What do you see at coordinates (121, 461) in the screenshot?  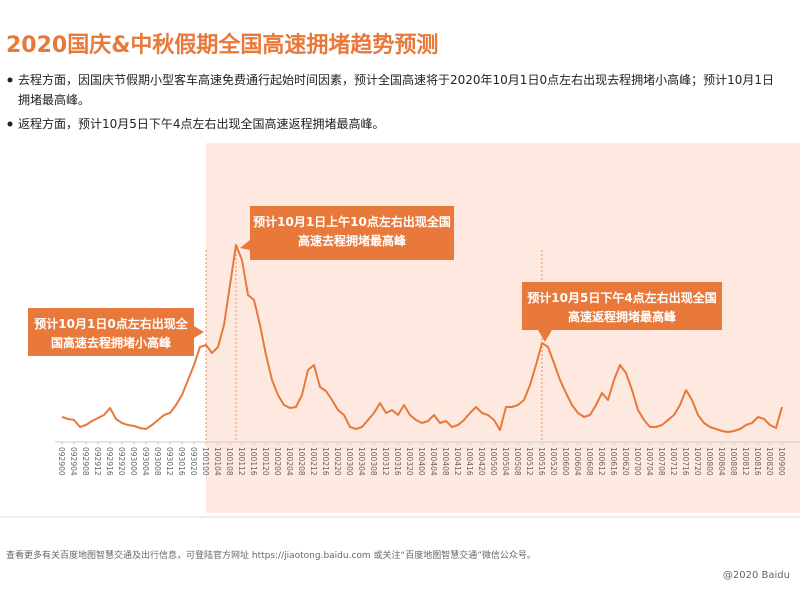 I see `x-tick-label: 092920` at bounding box center [121, 461].